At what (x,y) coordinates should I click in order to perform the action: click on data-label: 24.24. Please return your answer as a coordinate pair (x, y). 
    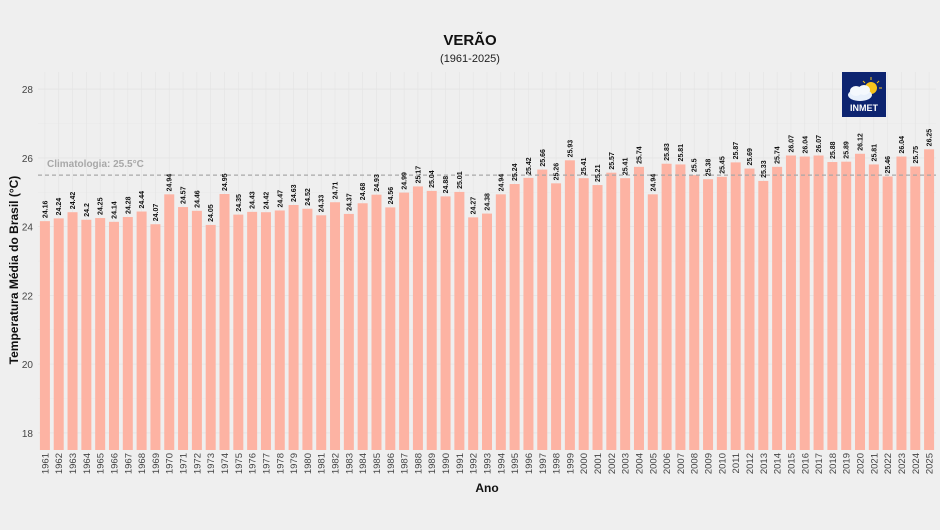
    Looking at the image, I should click on (59, 207).